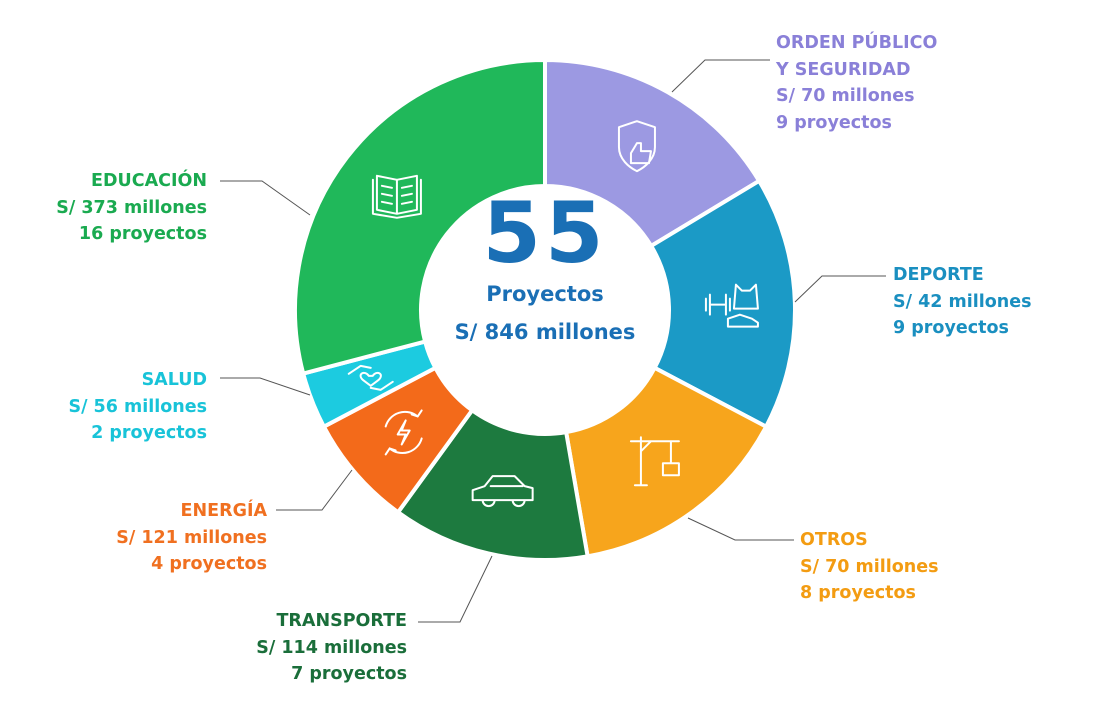 The width and height of the screenshot is (1093, 714). I want to click on category-amount: S/ 56 millones, so click(137, 406).